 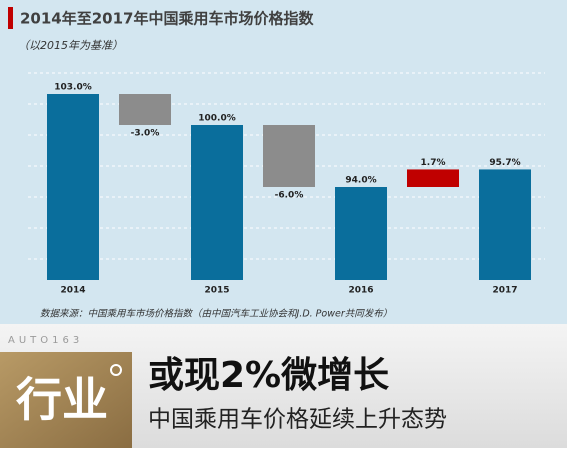 I want to click on section-box, so click(x=66, y=400).